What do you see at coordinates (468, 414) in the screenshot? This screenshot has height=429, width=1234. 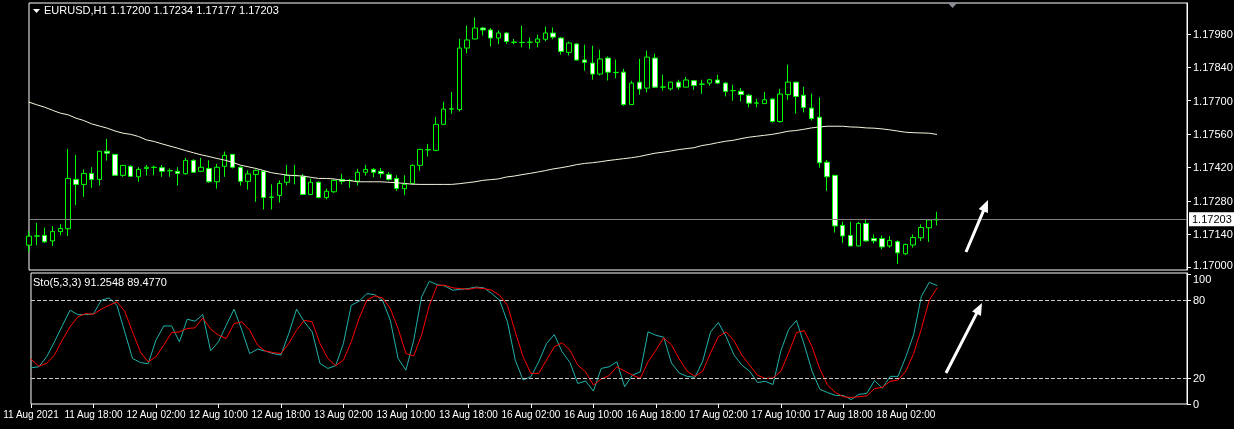 I see `x-tick-label: 13 Aug 18:00` at bounding box center [468, 414].